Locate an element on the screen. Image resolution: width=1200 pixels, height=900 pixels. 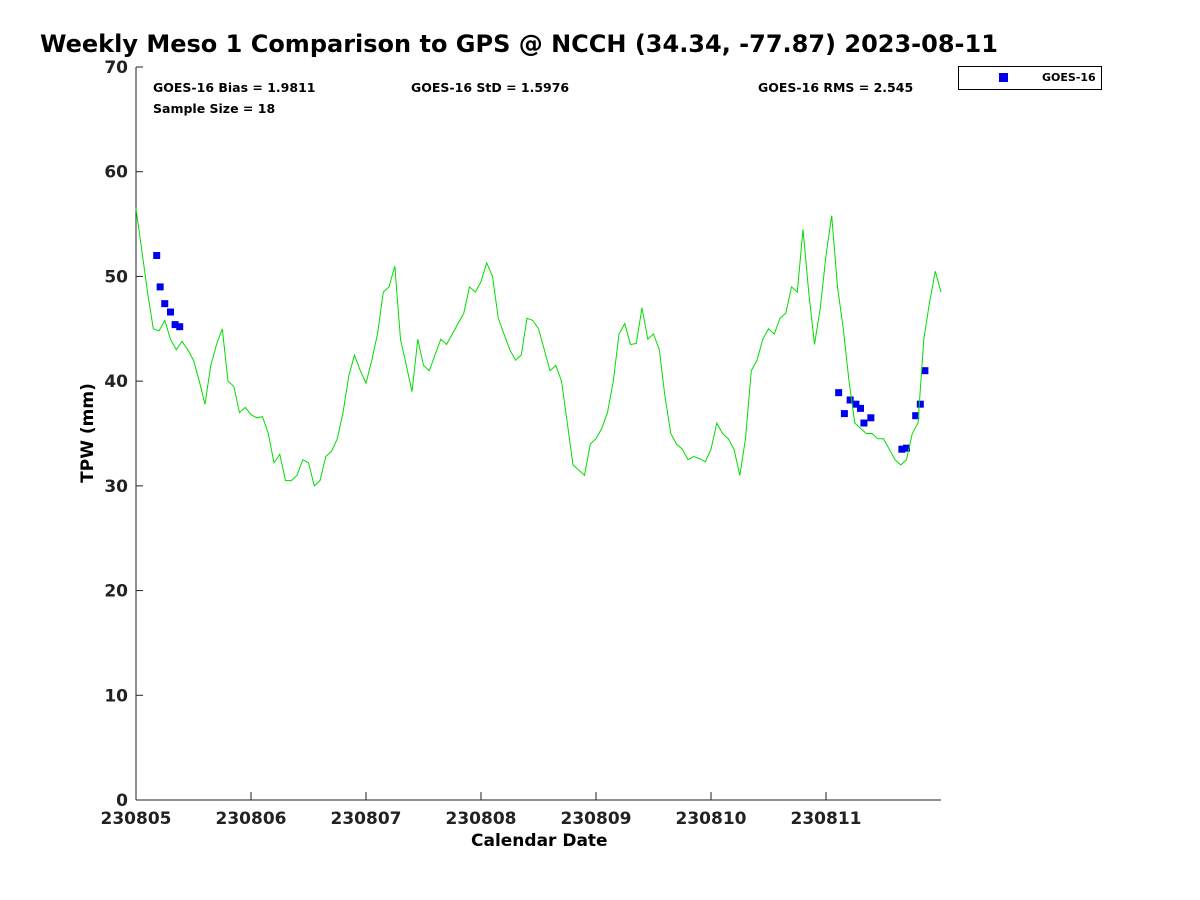
x-tick-label: 230806 is located at coordinates (251, 819).